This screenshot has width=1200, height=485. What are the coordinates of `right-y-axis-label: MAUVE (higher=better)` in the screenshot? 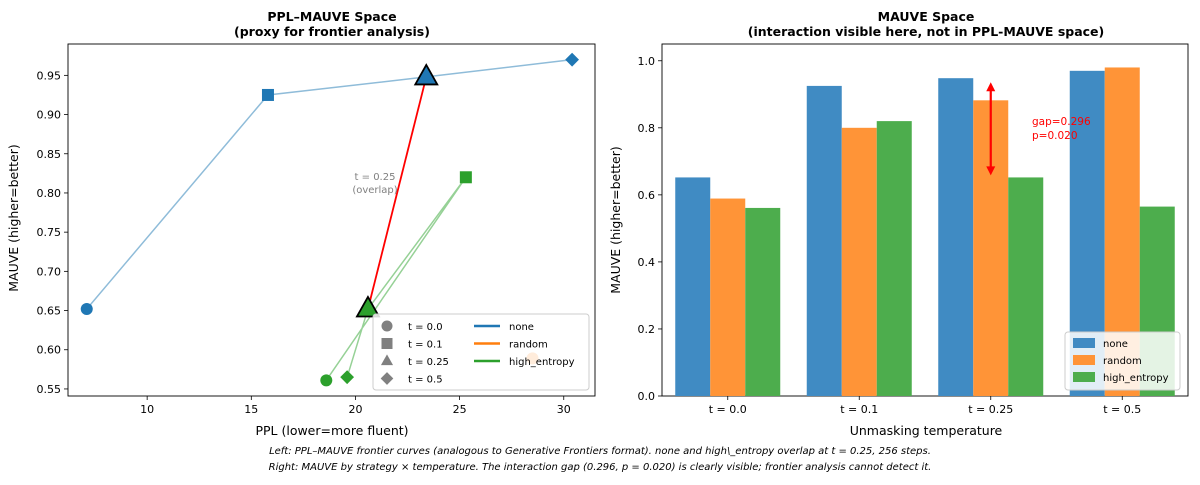 It's located at (615, 219).